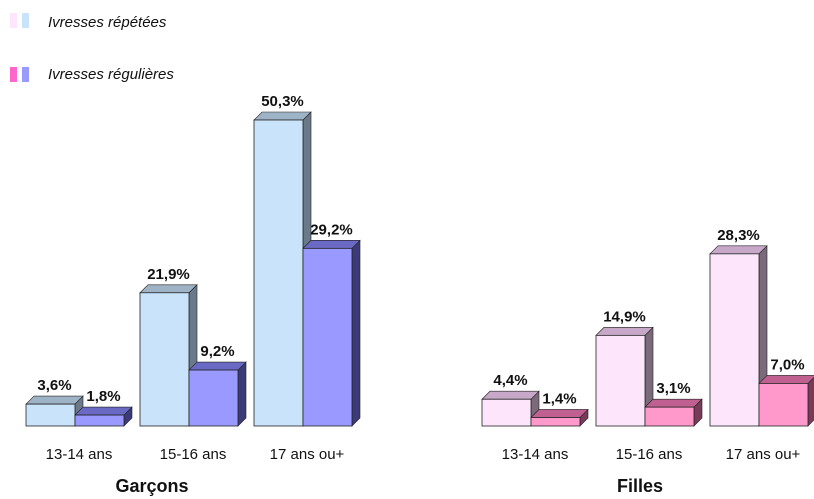 This screenshot has height=499, width=814. Describe the element at coordinates (331, 229) in the screenshot. I see `value-label: 29,2%` at that location.